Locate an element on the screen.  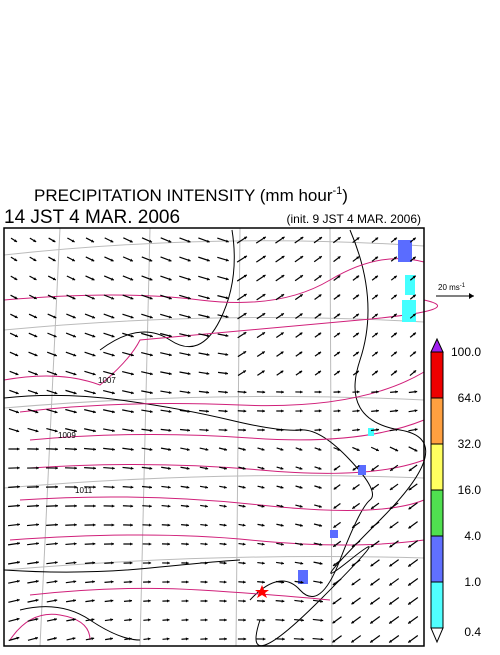
colorbar-label: 100.0 is located at coordinates (466, 352).